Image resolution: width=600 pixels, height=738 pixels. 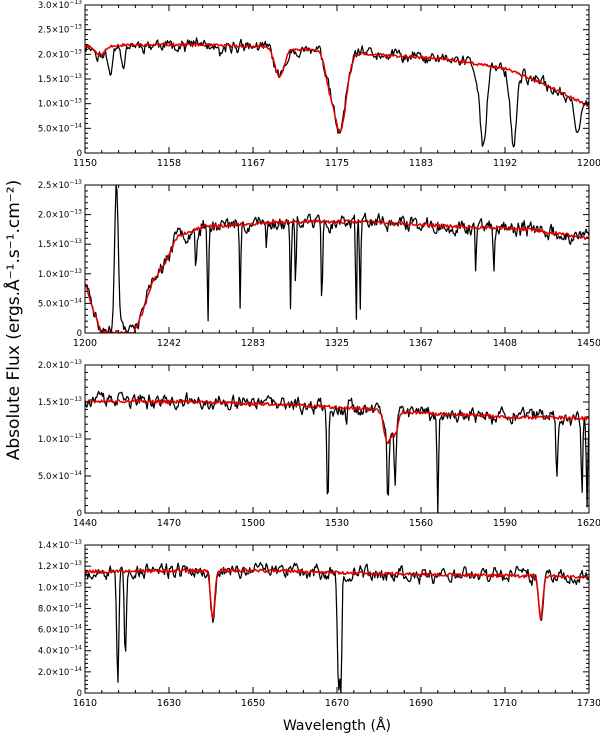 I want to click on x-tick-label: 1242, so click(x=169, y=343).